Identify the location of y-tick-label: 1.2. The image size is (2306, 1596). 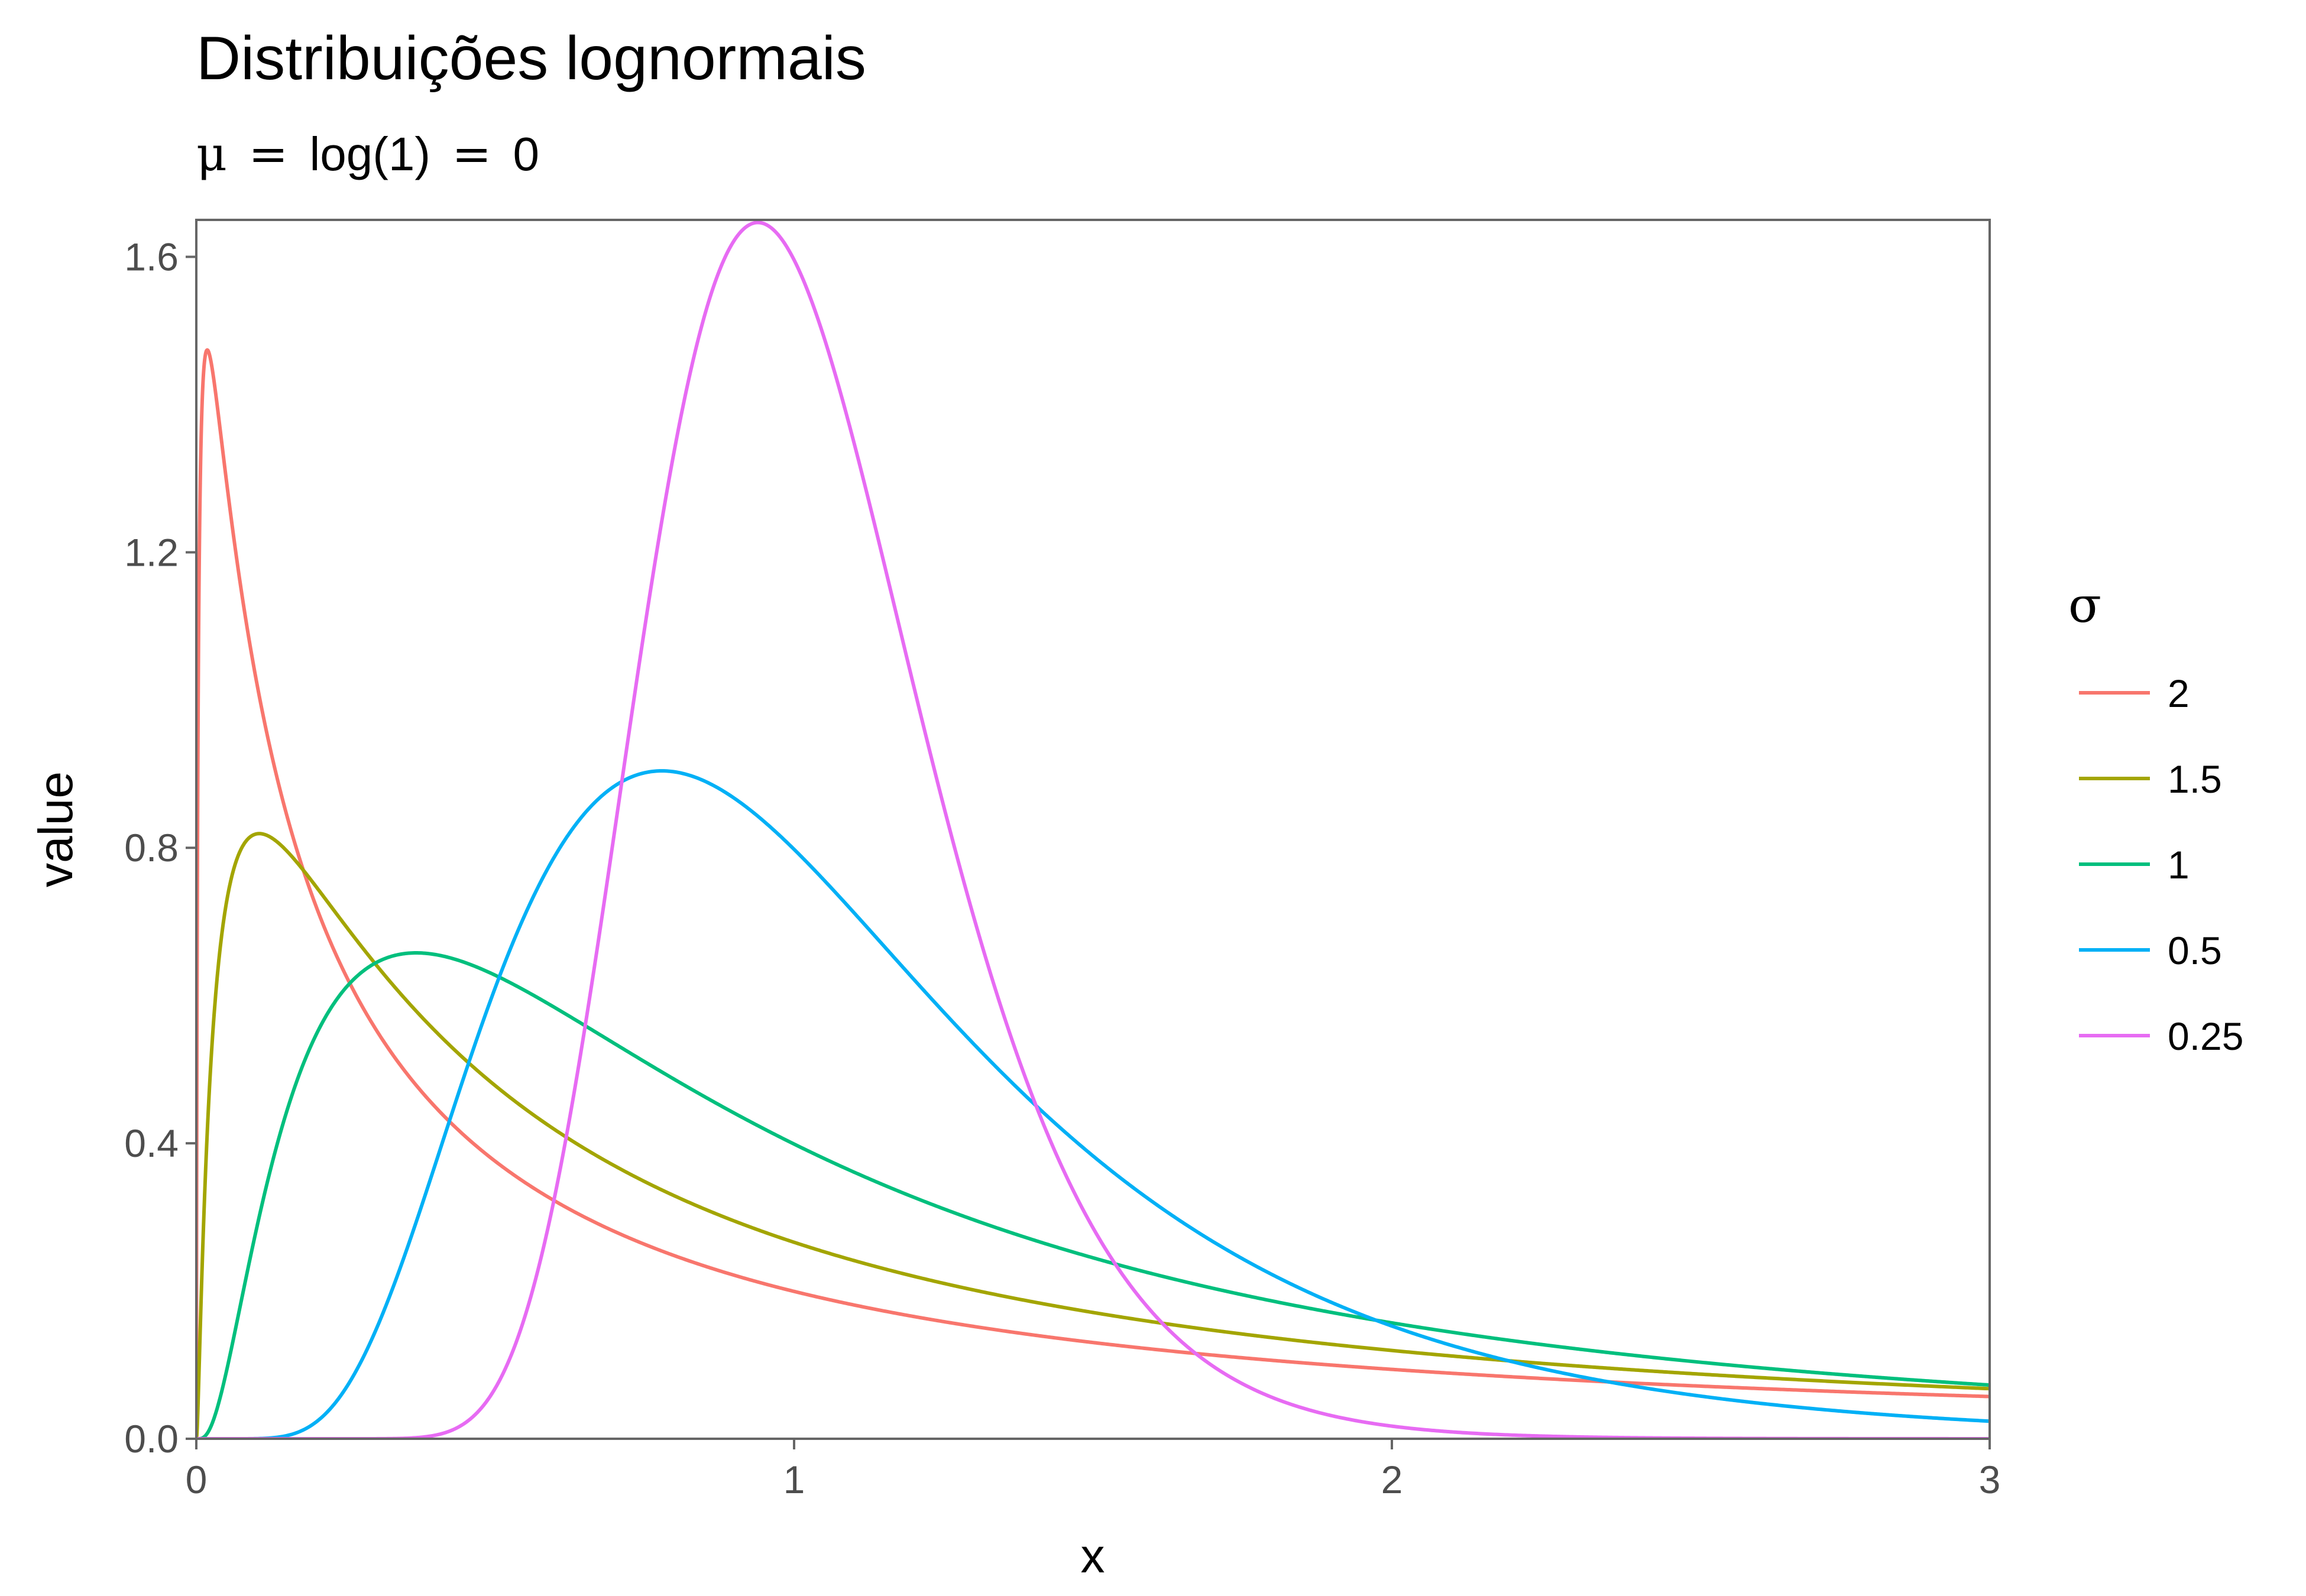
(151, 552).